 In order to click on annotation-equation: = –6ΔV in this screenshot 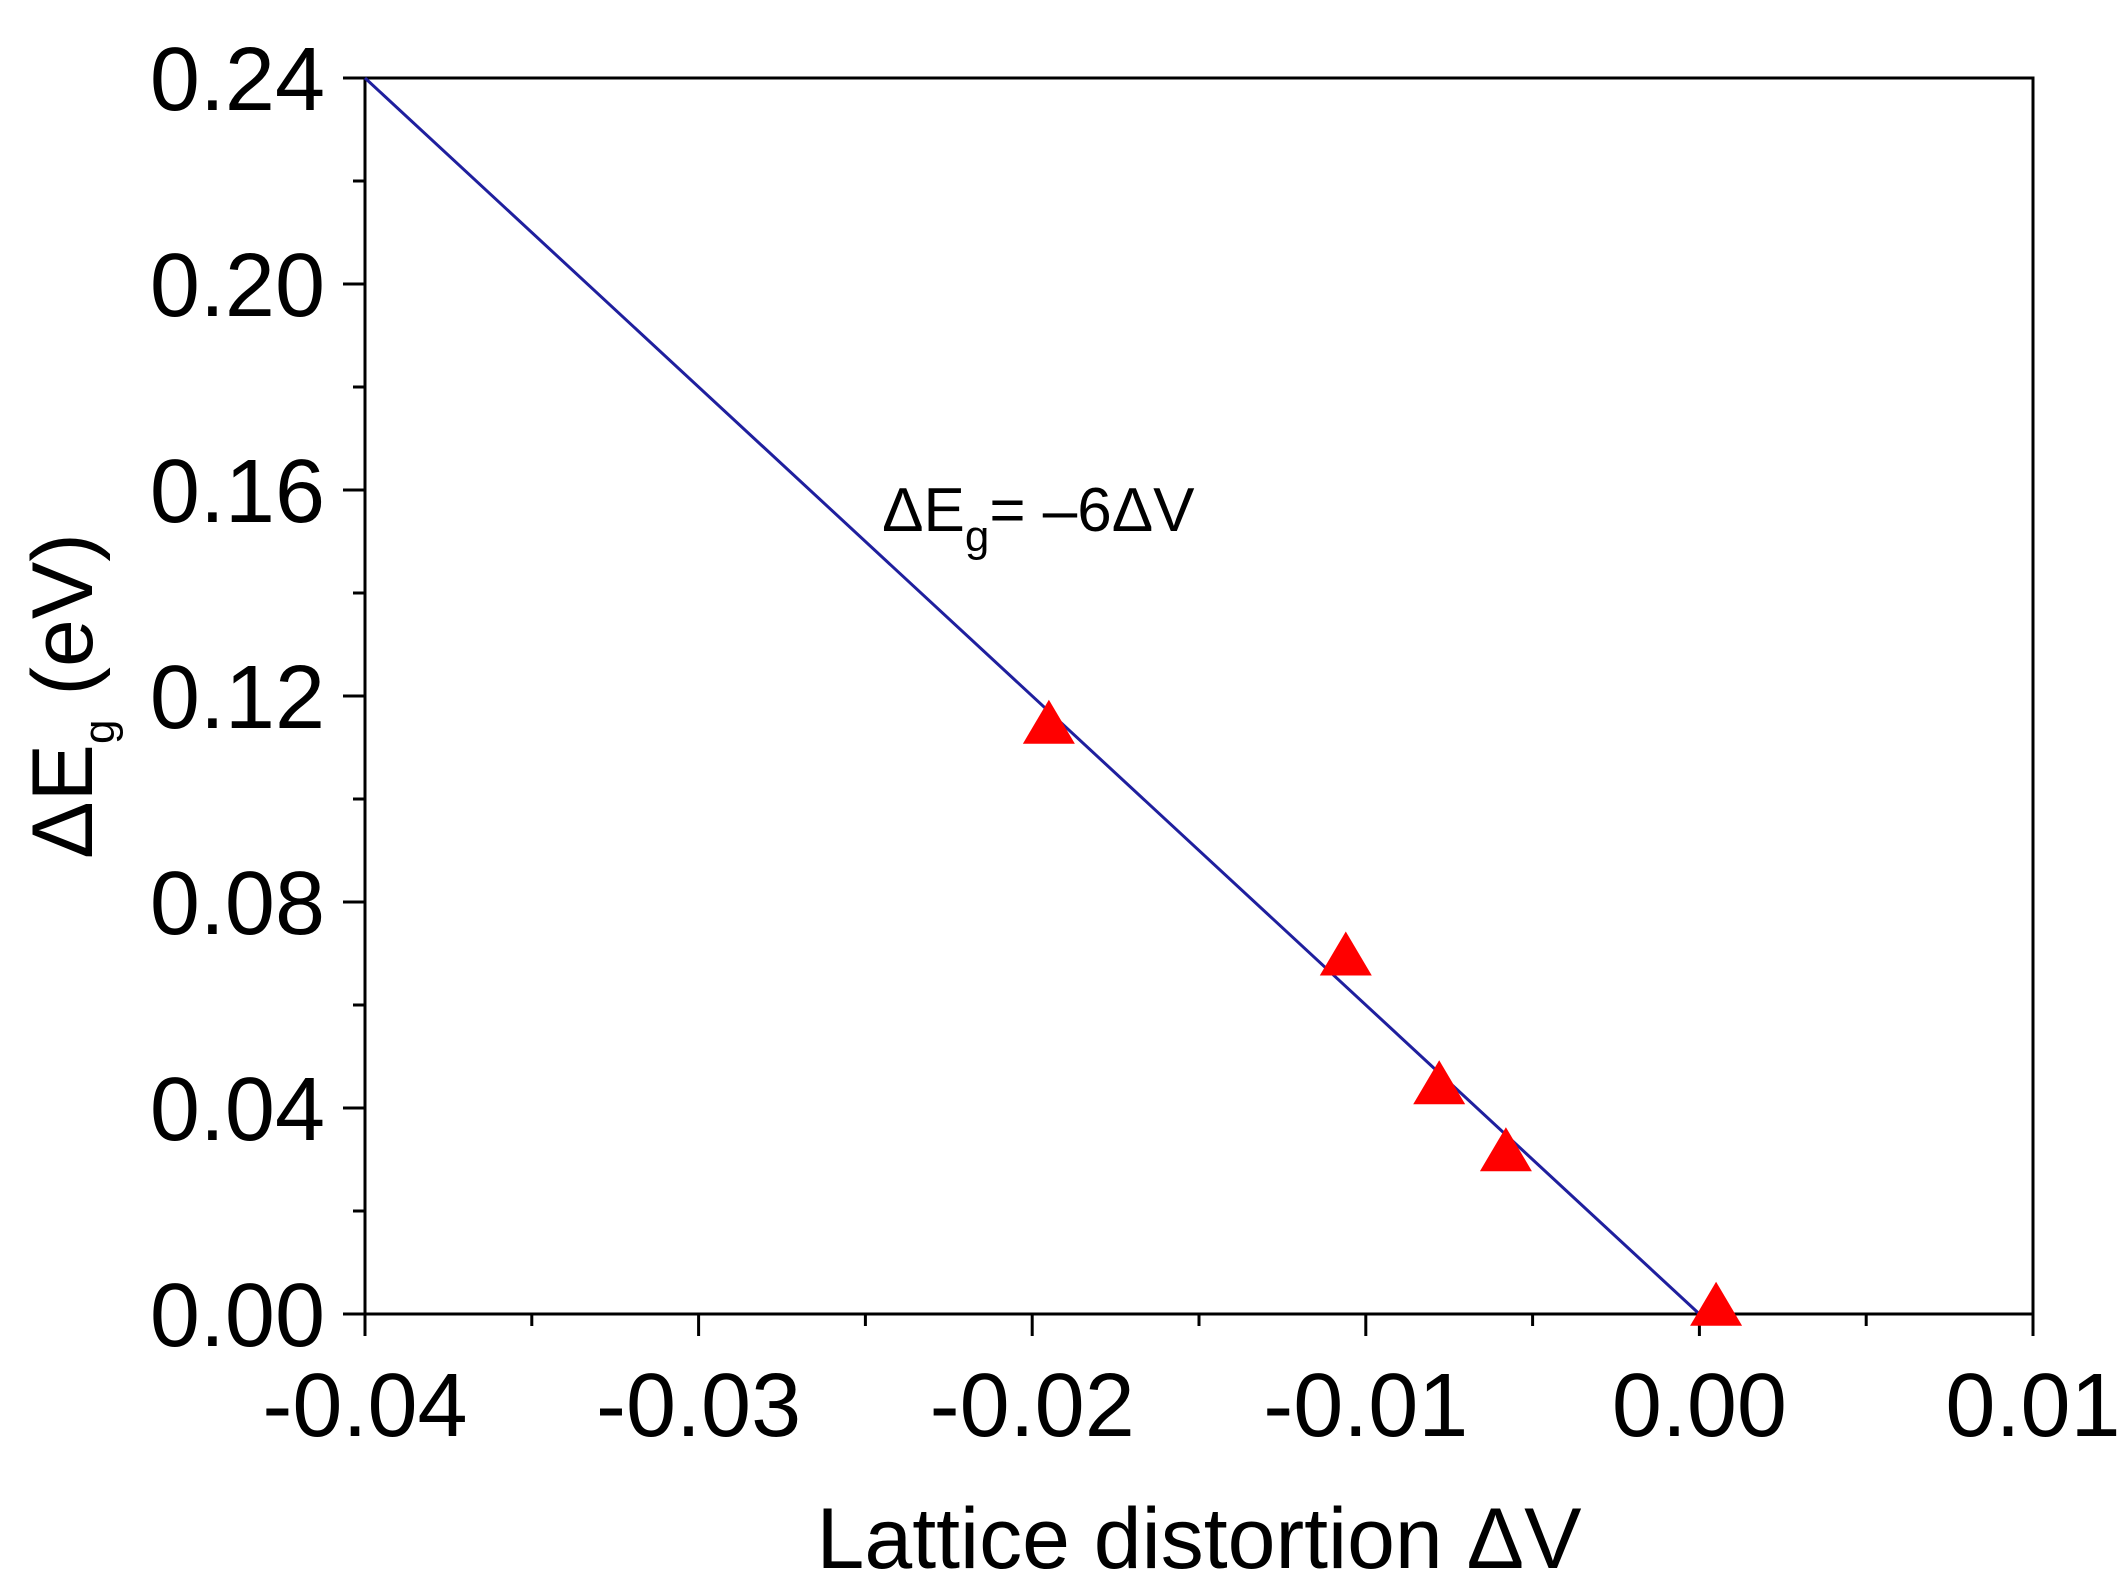, I will do `click(1092, 510)`.